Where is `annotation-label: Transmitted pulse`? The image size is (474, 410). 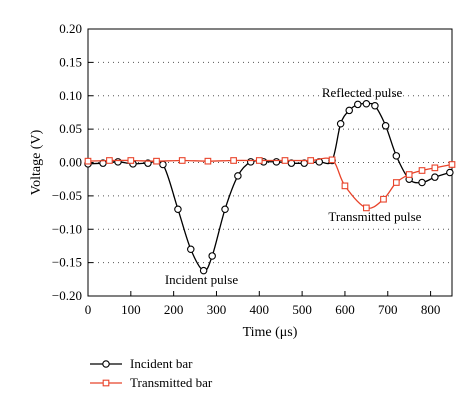
annotation-label: Transmitted pulse is located at coordinates (374, 216).